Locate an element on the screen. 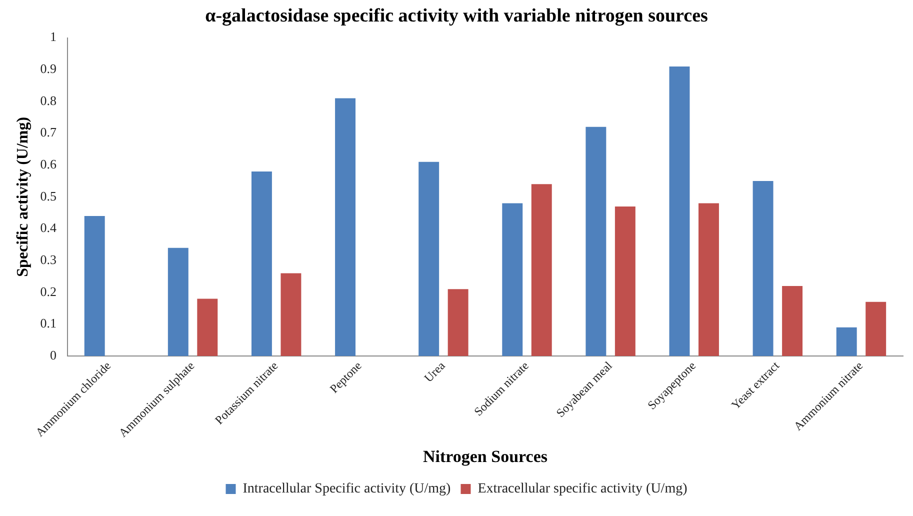  chart-title: α-galactosidase specific activity with variable nitrogen sources is located at coordinates (456, 15).